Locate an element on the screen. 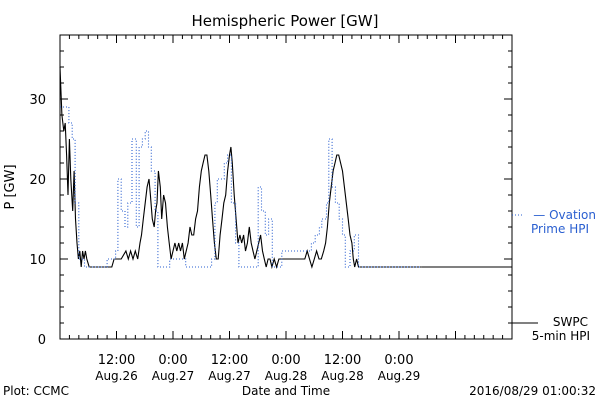 This screenshot has width=600, height=400. x-tick-date-label: Aug.29 is located at coordinates (399, 376).